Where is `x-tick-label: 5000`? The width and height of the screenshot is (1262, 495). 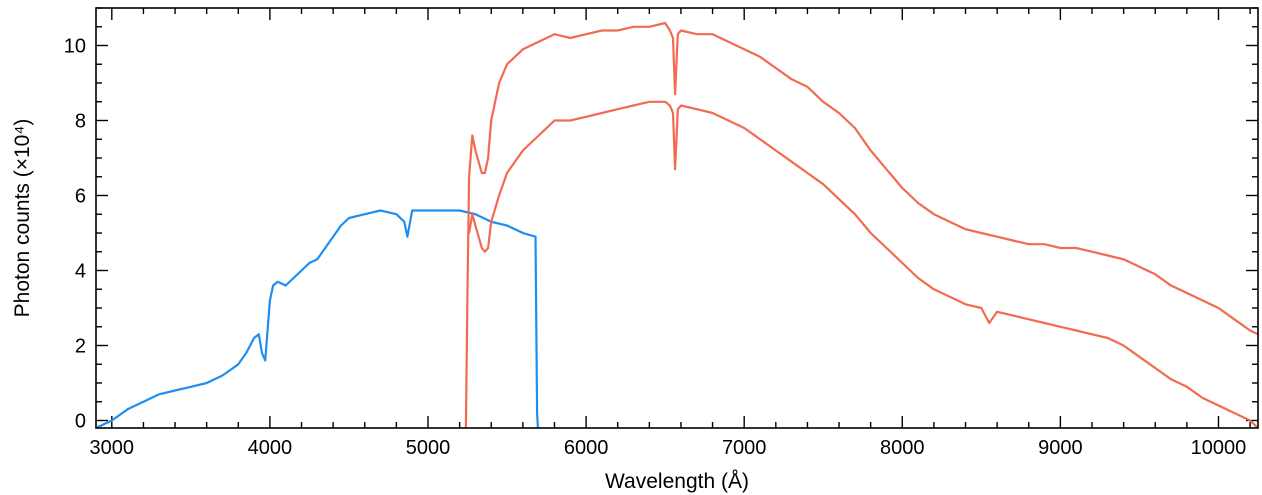 x-tick-label: 5000 is located at coordinates (428, 448).